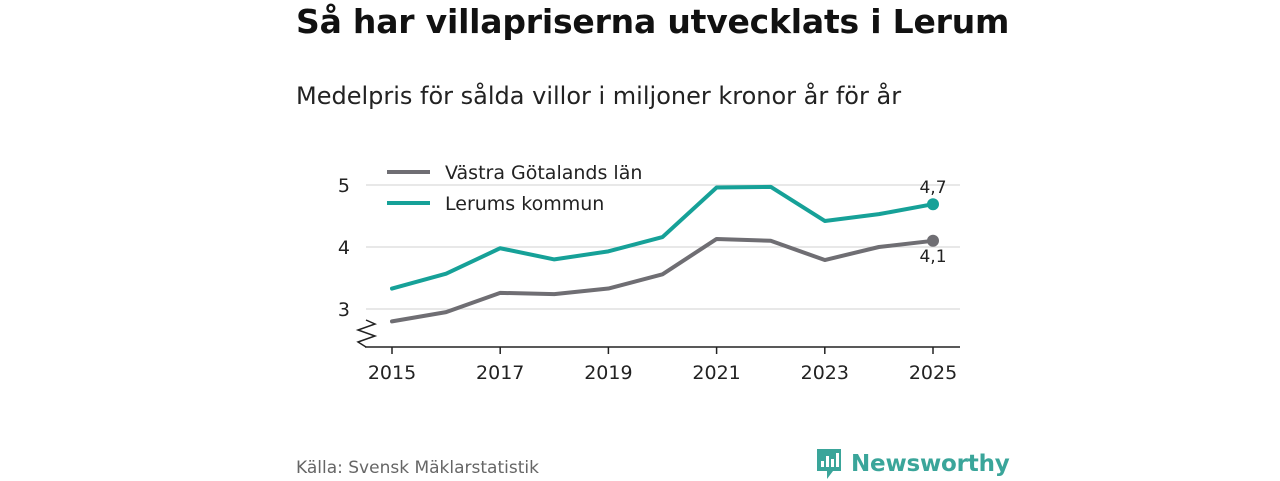 This screenshot has height=481, width=1280. What do you see at coordinates (933, 373) in the screenshot?
I see `x-tick-label: 2025` at bounding box center [933, 373].